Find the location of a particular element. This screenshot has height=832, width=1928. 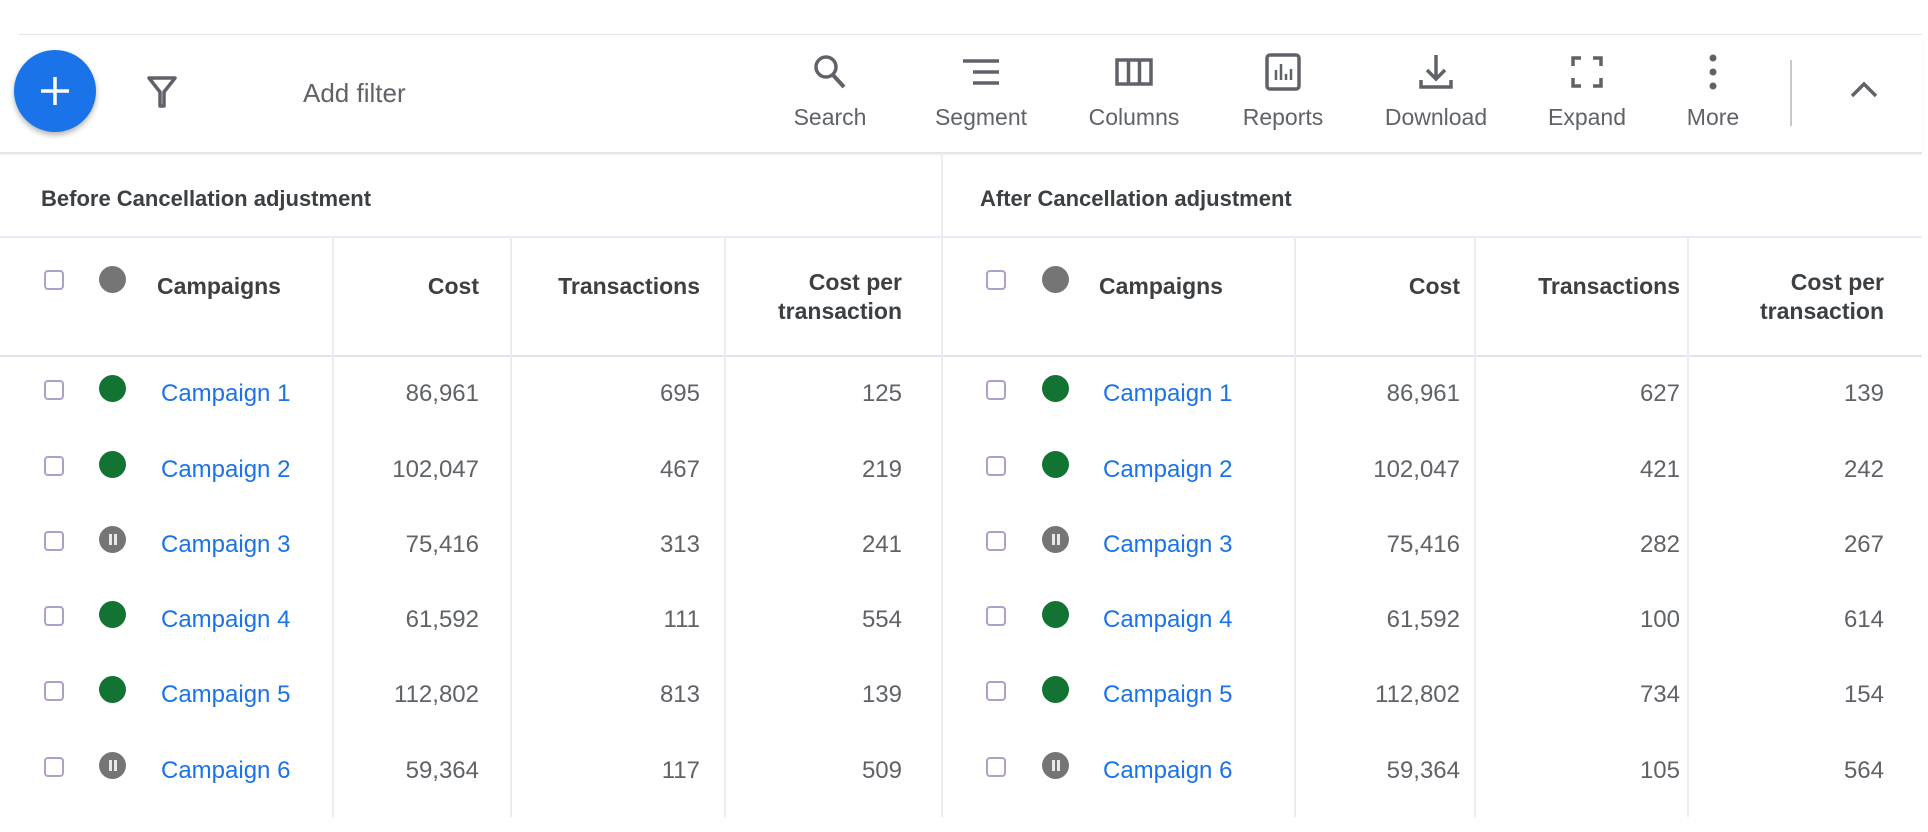

transactions-cell: 467 is located at coordinates (679, 469).